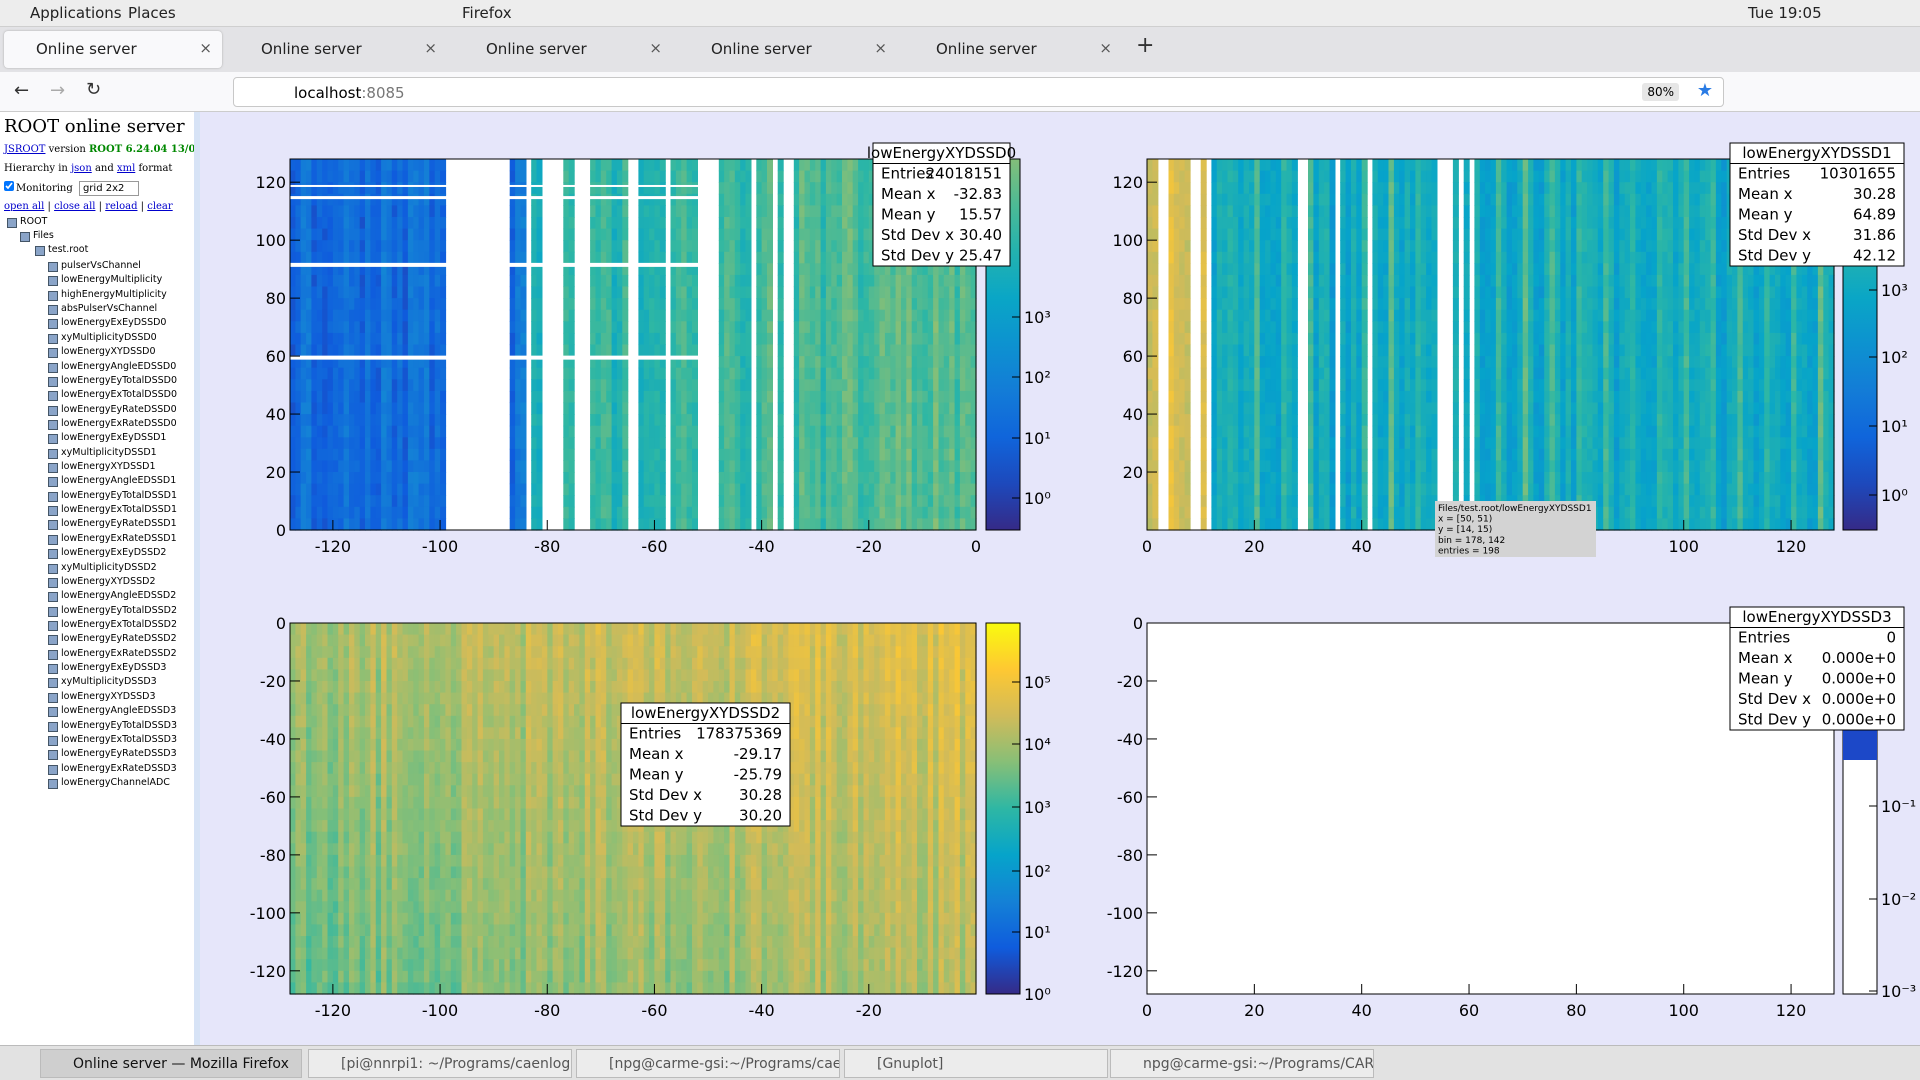  I want to click on z-tick-label: 10³, so click(1037, 317).